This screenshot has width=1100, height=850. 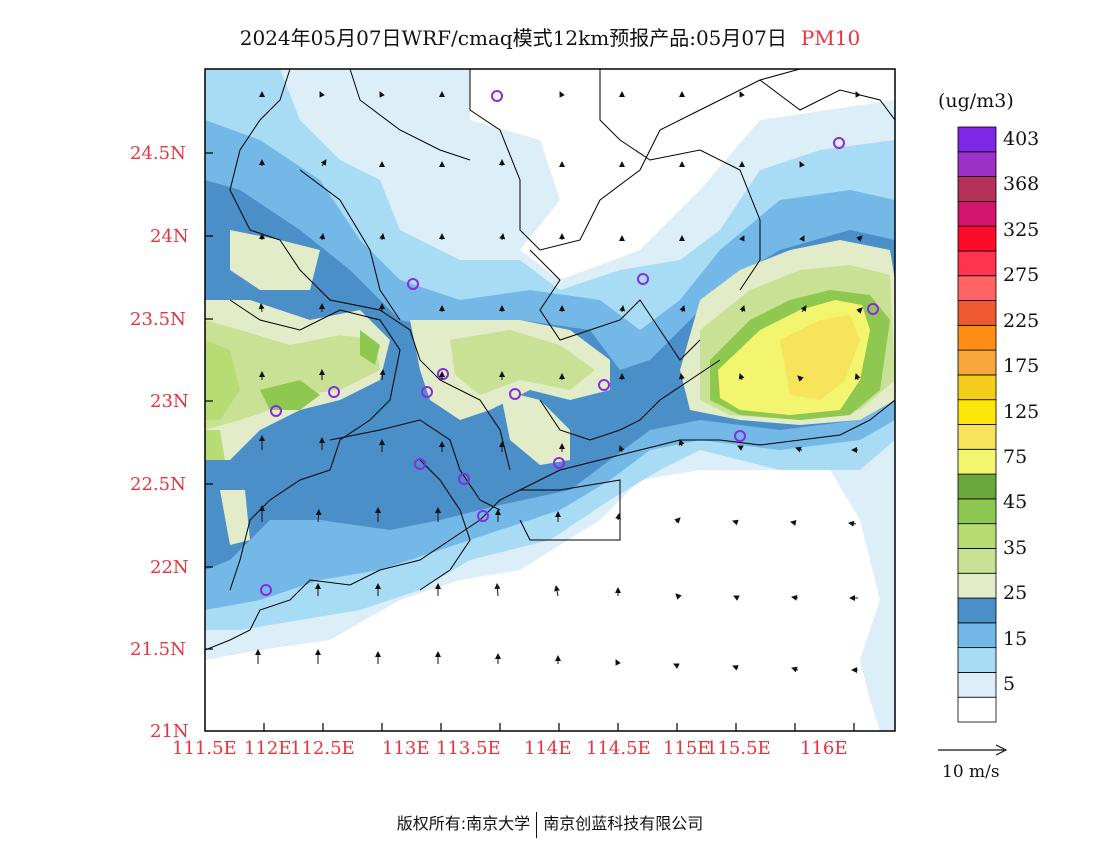 What do you see at coordinates (204, 748) in the screenshot?
I see `lon-label: 111.5E` at bounding box center [204, 748].